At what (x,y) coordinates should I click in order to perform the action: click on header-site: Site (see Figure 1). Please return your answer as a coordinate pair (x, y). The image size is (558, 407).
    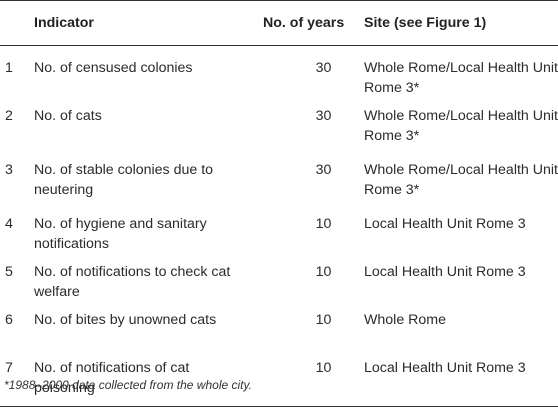
    Looking at the image, I should click on (458, 23).